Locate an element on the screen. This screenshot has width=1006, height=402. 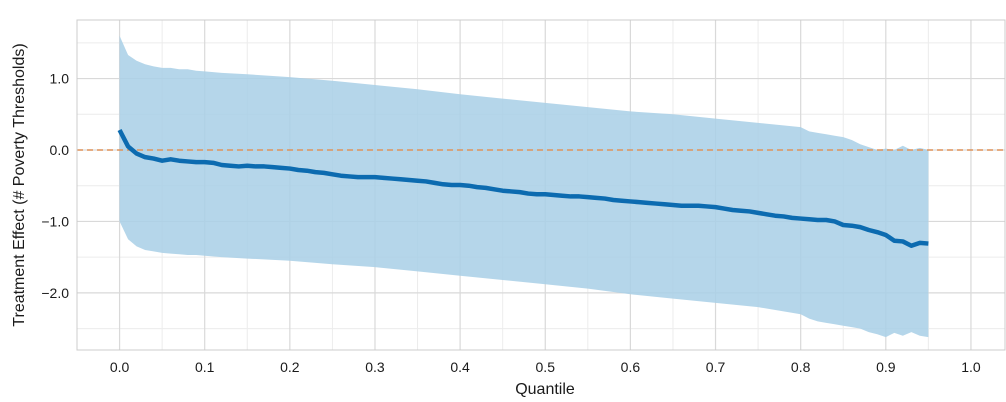
x-axis-title: Quantile is located at coordinates (545, 389).